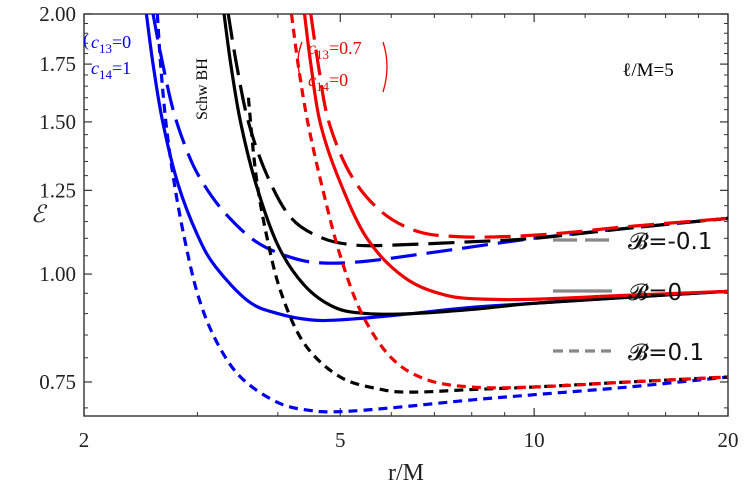 Image resolution: width=747 pixels, height=500 pixels. Describe the element at coordinates (57, 274) in the screenshot. I see `y-tick-label: 1.00` at that location.